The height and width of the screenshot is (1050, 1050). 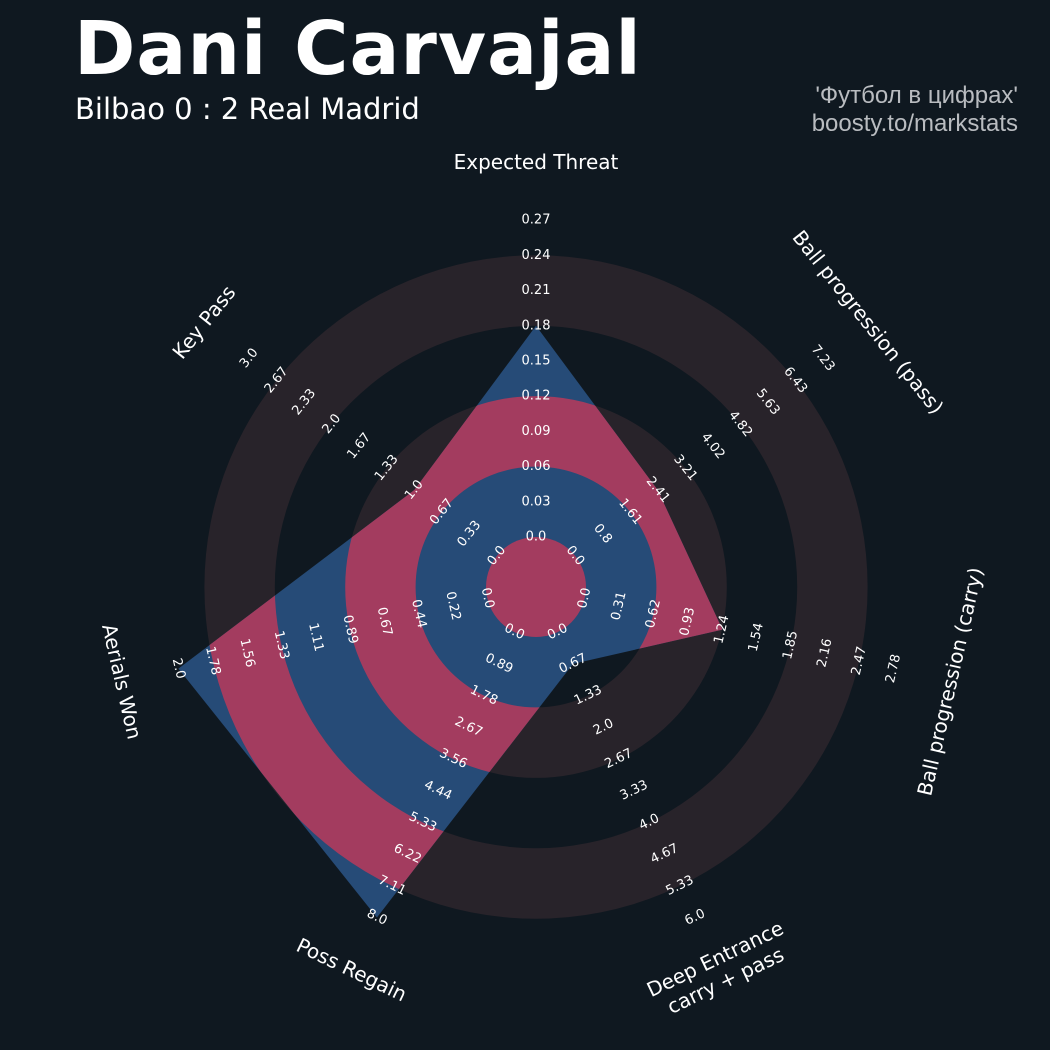 I want to click on radar-tick-label: 0.06, so click(x=536, y=466).